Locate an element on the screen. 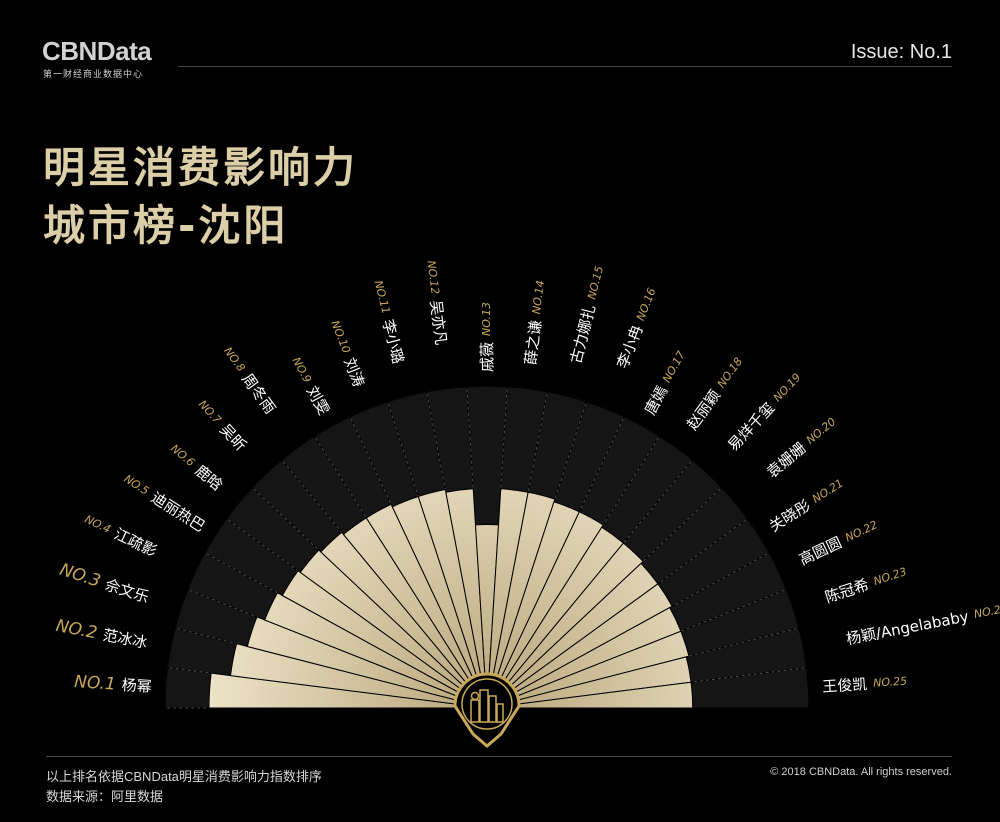 The height and width of the screenshot is (822, 1000). star-name: 唐嫣 is located at coordinates (656, 400).